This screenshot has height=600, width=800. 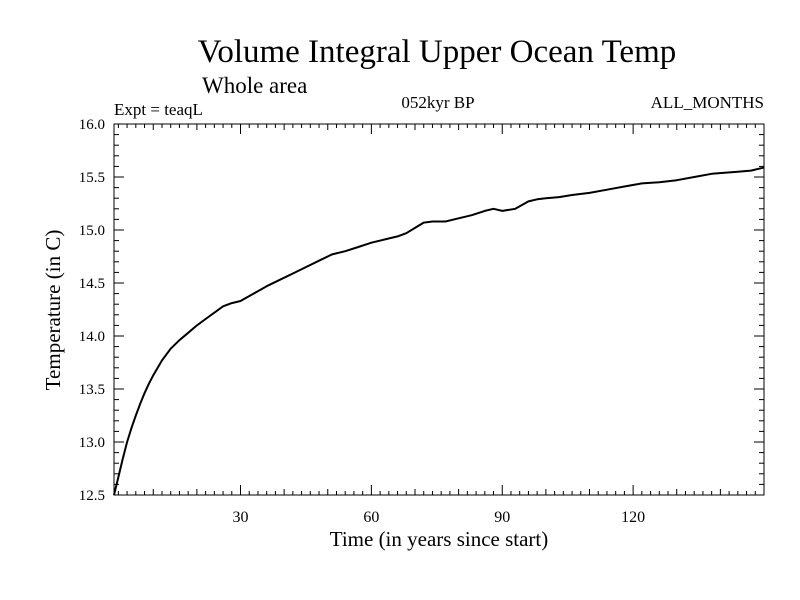 What do you see at coordinates (92, 231) in the screenshot?
I see `y-tick-label: 15.0` at bounding box center [92, 231].